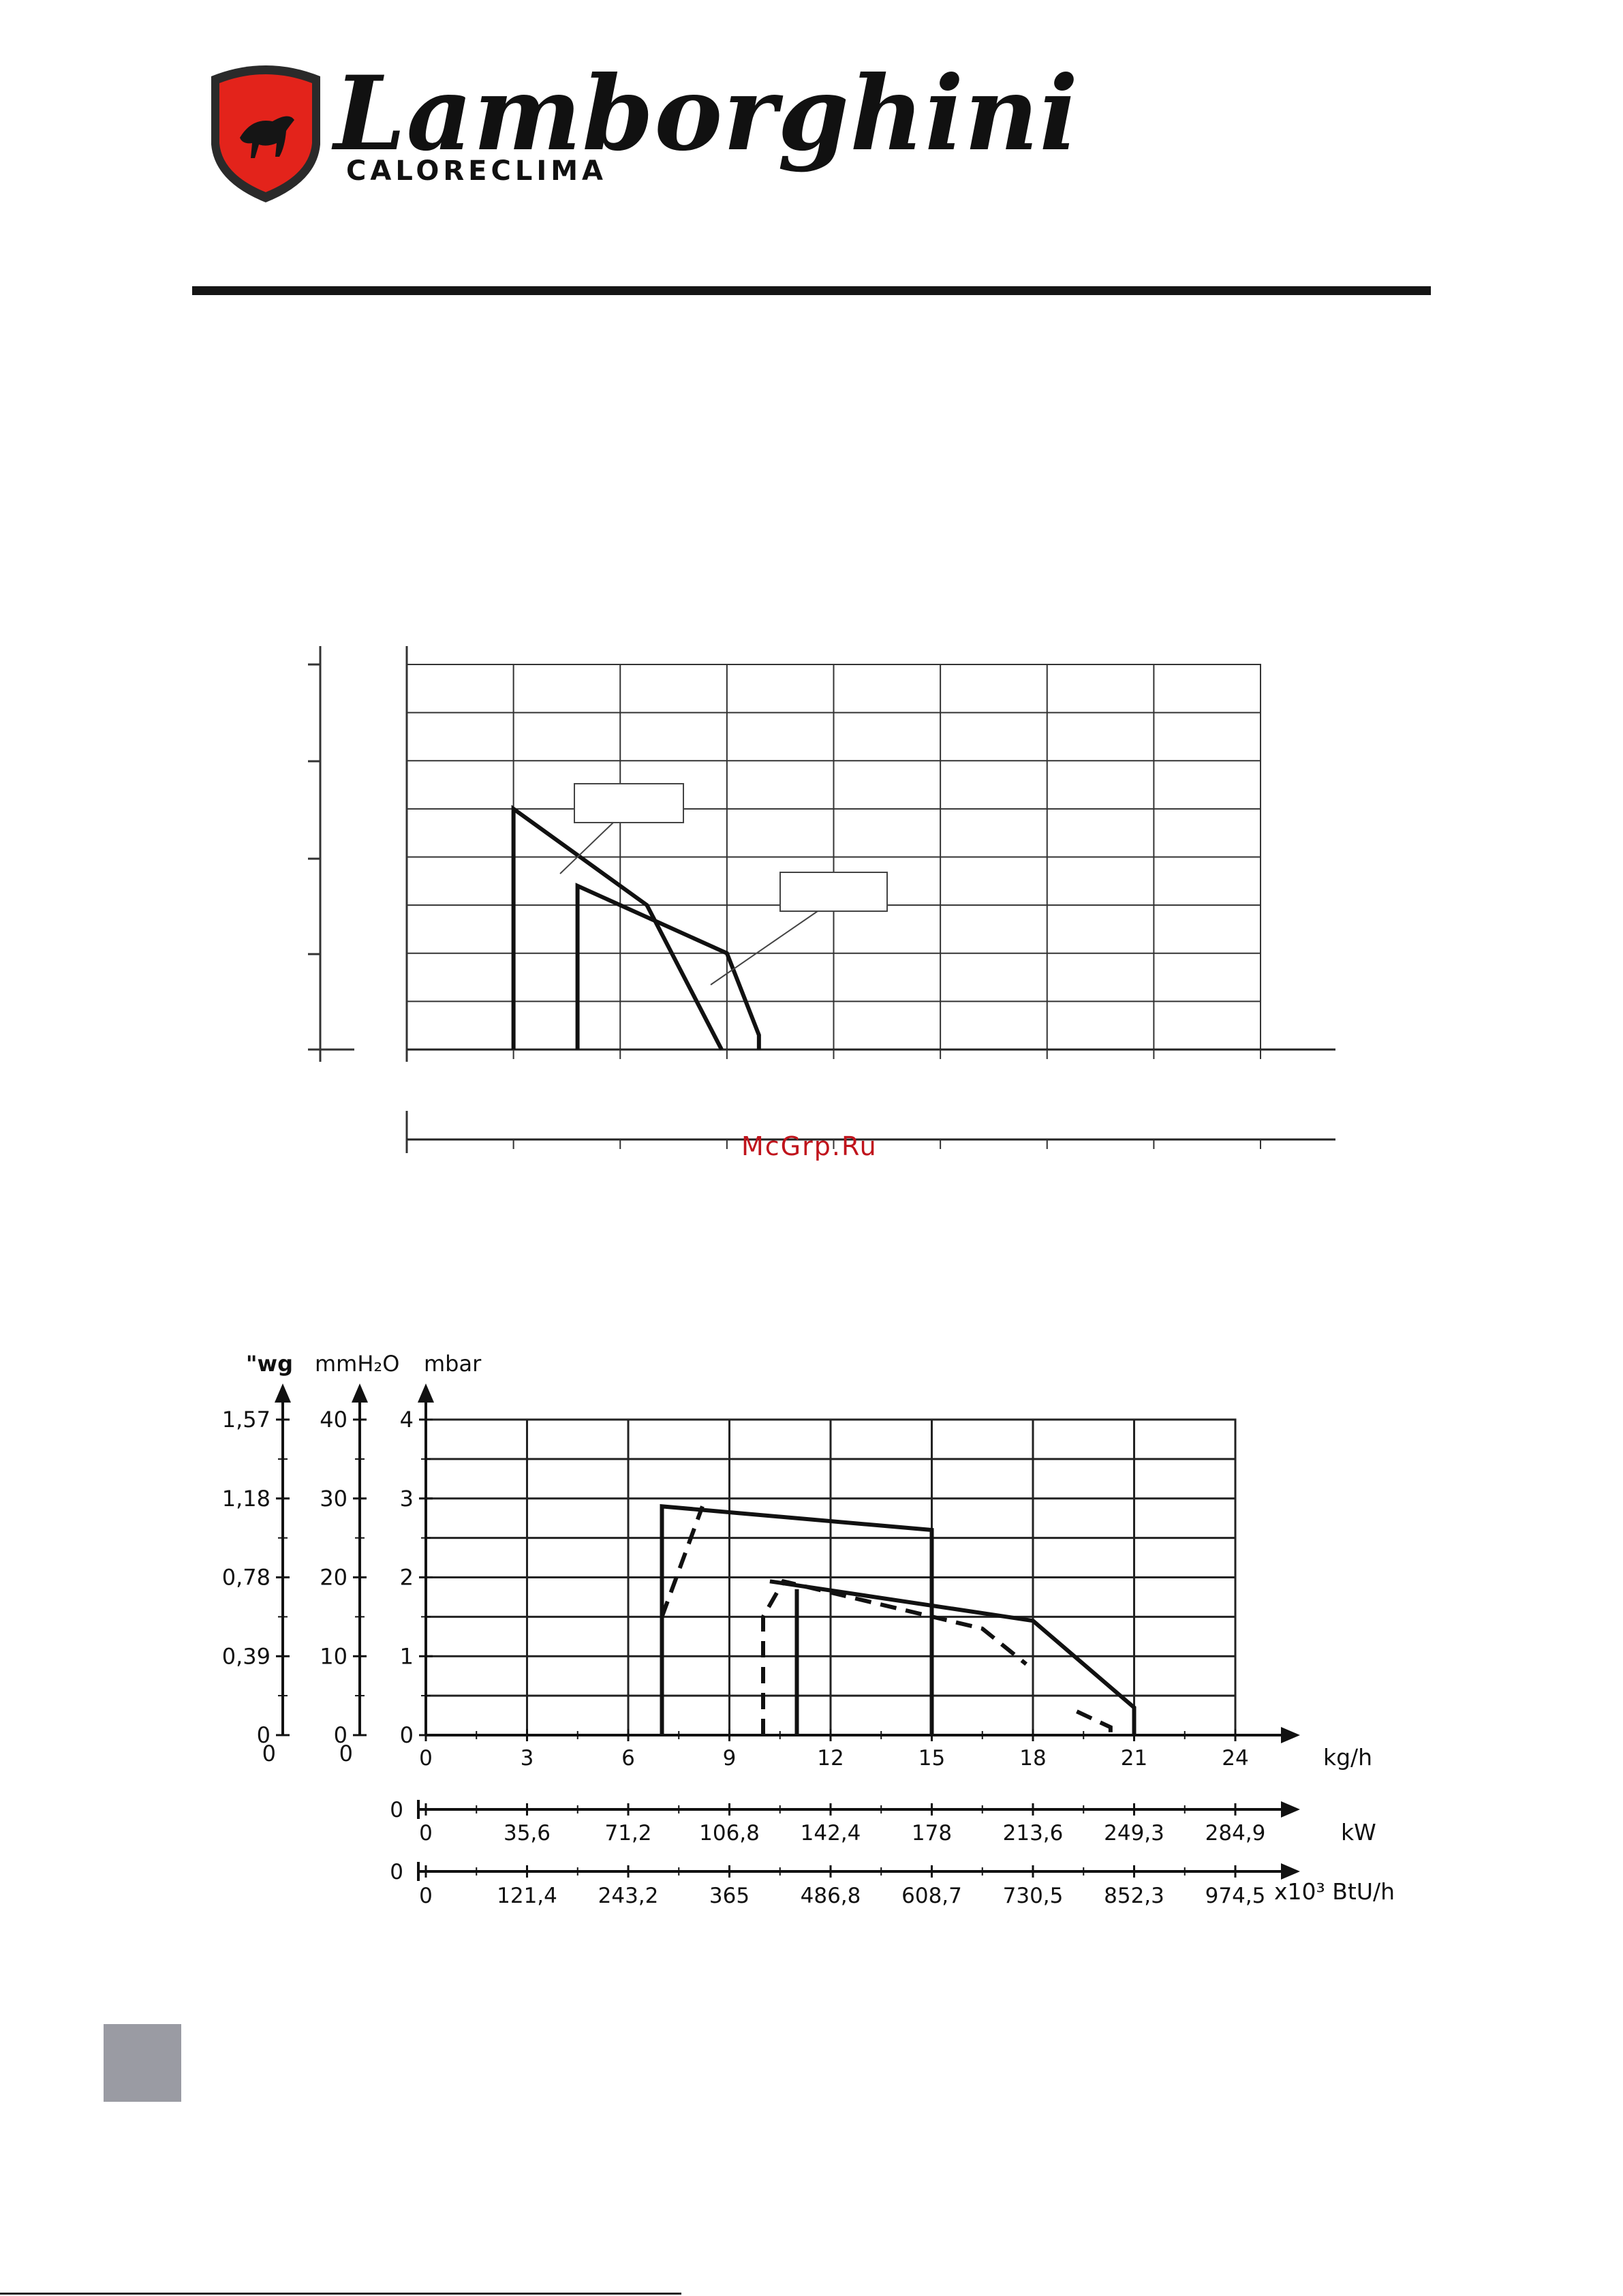  What do you see at coordinates (1235, 1758) in the screenshot?
I see `x-tick-label: 24` at bounding box center [1235, 1758].